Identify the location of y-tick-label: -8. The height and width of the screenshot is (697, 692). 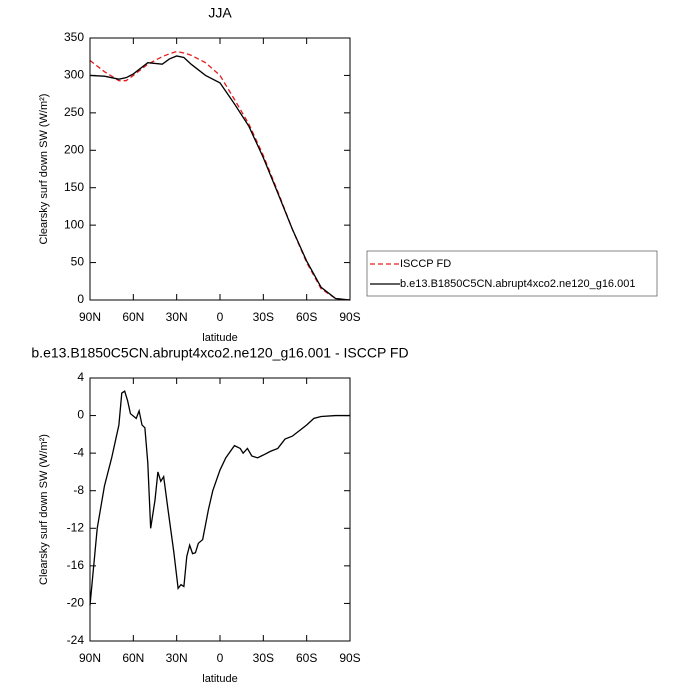
(78, 490).